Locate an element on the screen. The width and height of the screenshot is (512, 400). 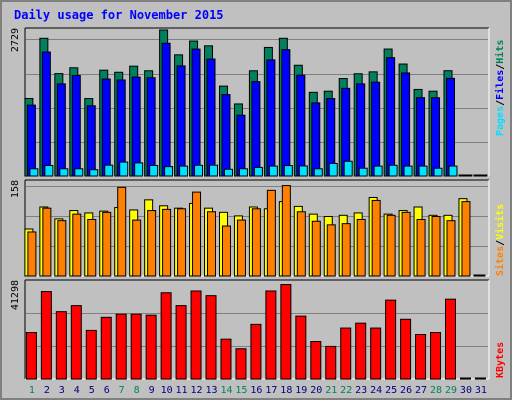
day-label: 28 is located at coordinates (436, 390).